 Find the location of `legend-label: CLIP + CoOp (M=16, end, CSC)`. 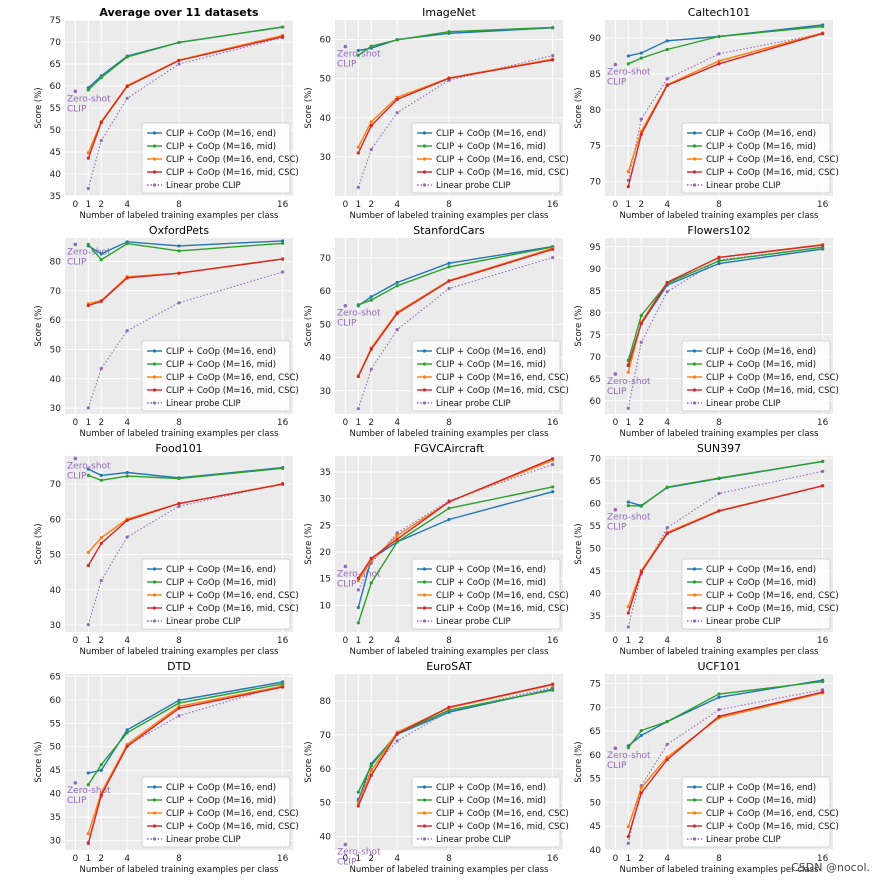

legend-label: CLIP + CoOp (M=16, end, CSC) is located at coordinates (772, 596).